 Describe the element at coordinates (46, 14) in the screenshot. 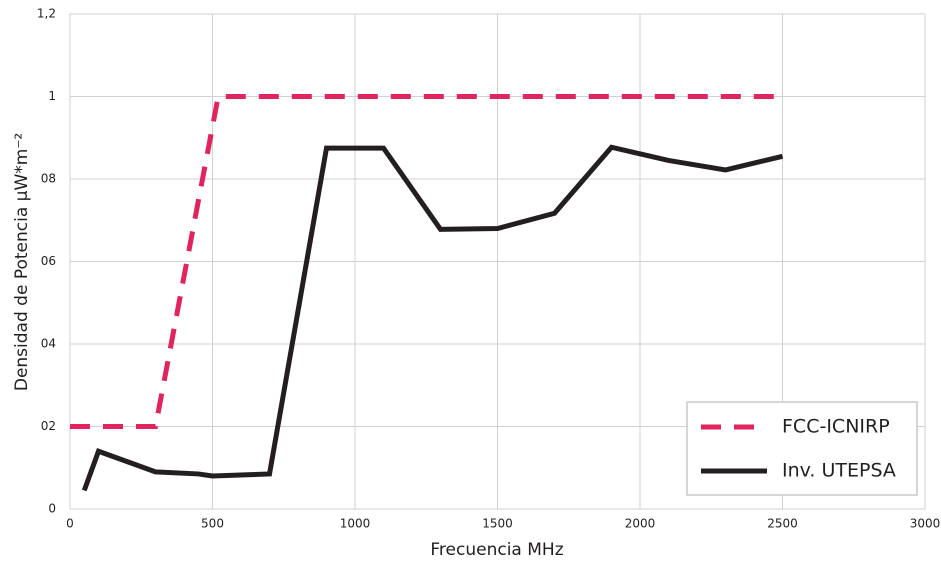

I see `y-tick-label: 1,2` at that location.